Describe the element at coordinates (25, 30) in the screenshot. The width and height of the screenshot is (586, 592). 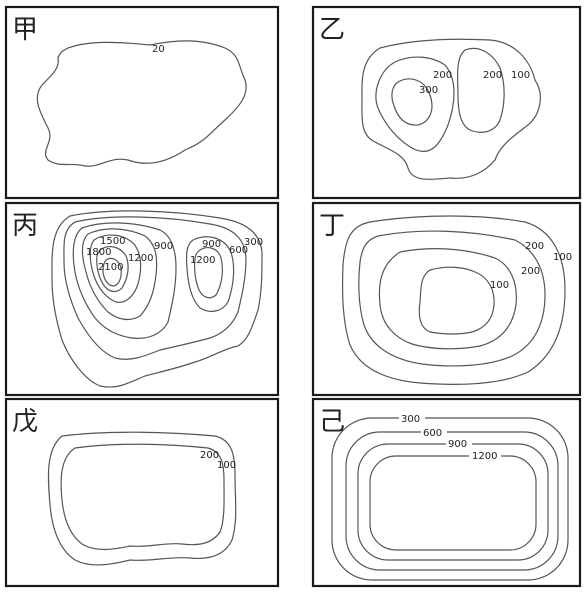
I see `panel-title: 甲` at that location.